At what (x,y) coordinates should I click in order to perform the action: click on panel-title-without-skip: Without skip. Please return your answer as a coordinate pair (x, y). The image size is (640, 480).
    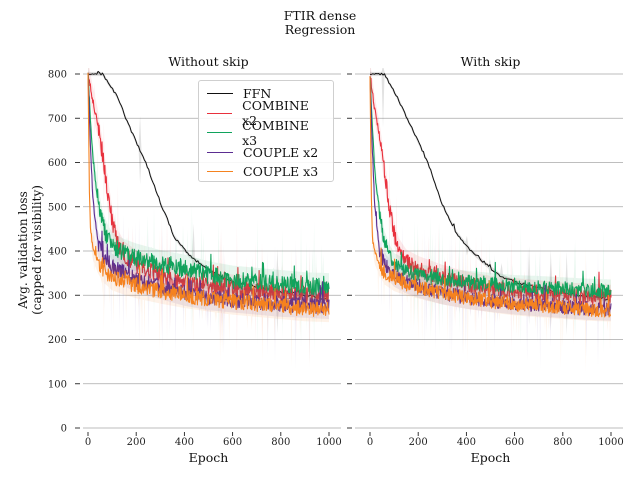
    Looking at the image, I should click on (208, 61).